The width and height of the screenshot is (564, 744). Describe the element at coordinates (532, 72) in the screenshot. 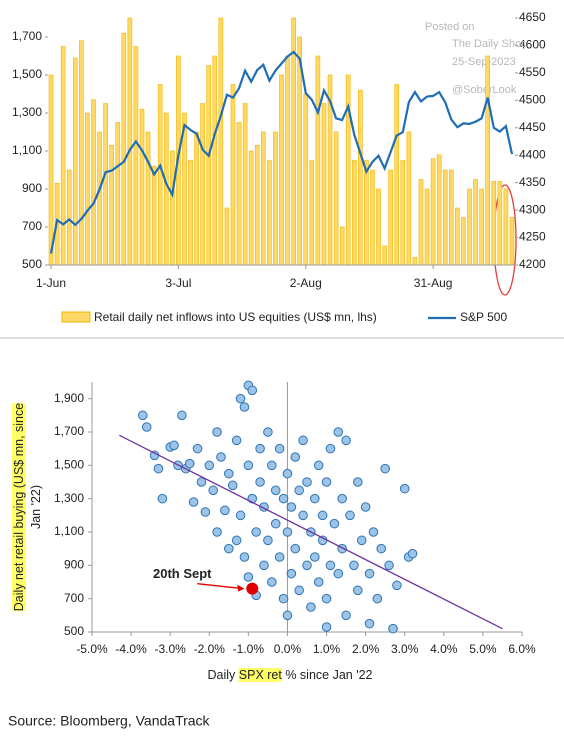

I see `y2-tick-label: 4550` at that location.